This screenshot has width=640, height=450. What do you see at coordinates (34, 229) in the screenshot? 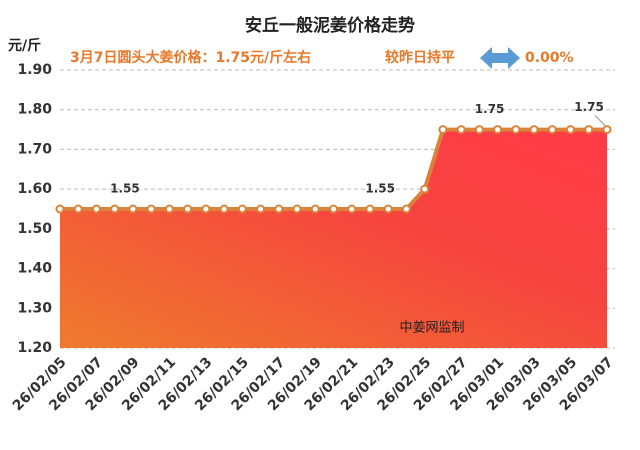
I see `y-tick-label: 1.50` at bounding box center [34, 229].